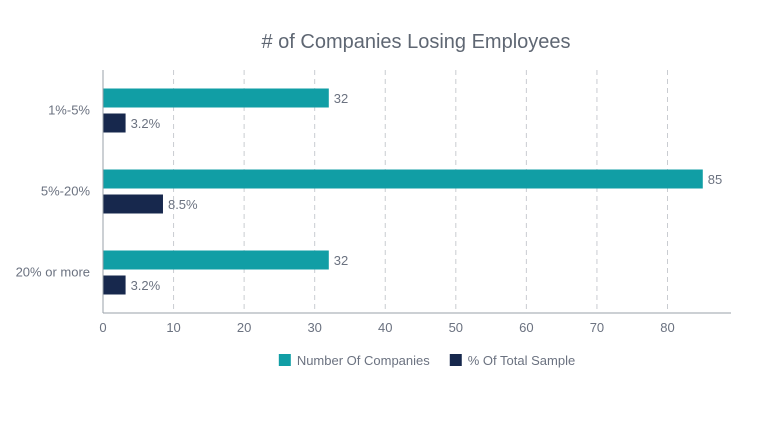 The width and height of the screenshot is (782, 421). Describe the element at coordinates (526, 327) in the screenshot. I see `x-tick-label: 60` at that location.